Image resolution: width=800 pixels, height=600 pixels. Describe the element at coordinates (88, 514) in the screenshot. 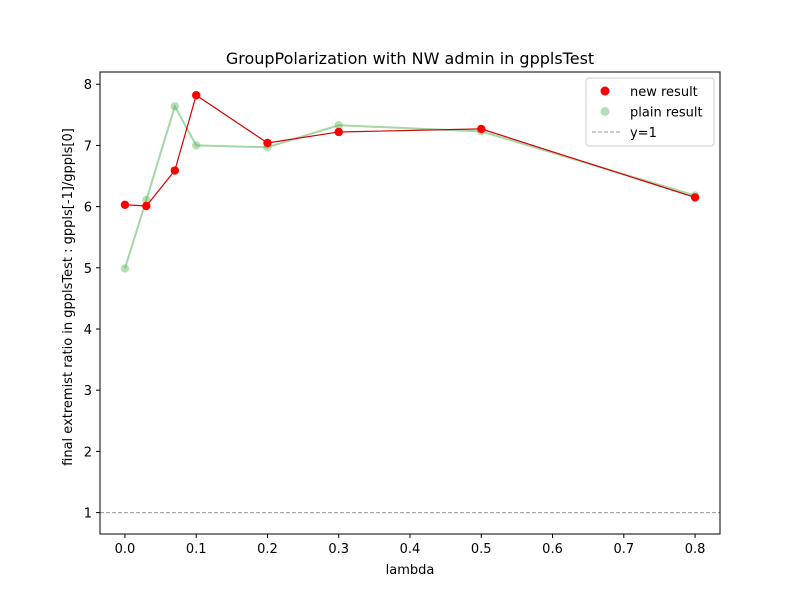

I see `y-tick-label: 1` at that location.